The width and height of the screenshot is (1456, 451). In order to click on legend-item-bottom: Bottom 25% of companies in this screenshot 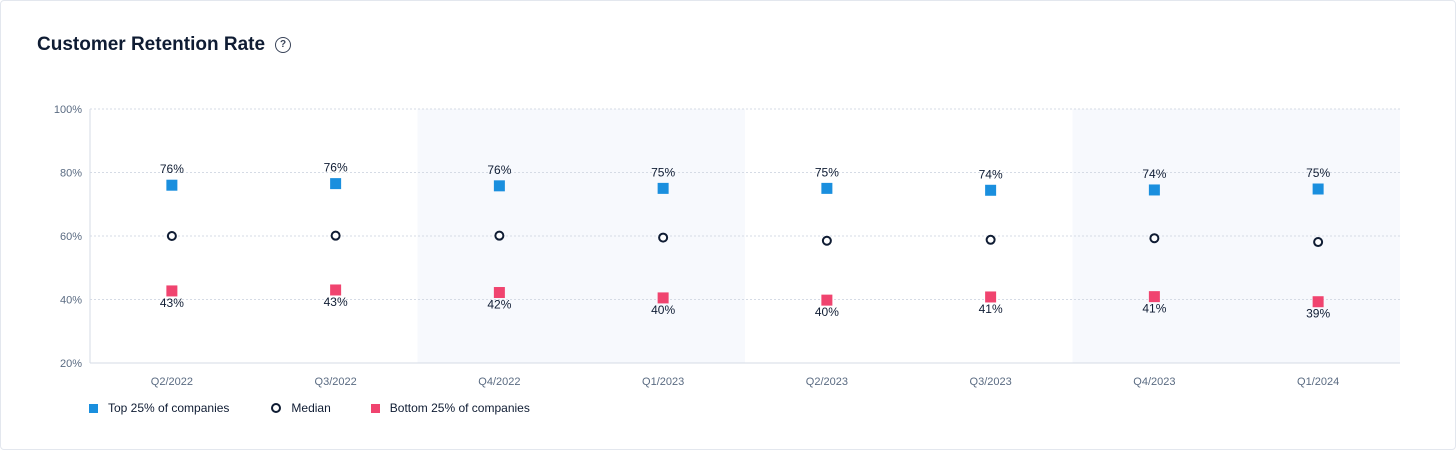, I will do `click(450, 408)`.